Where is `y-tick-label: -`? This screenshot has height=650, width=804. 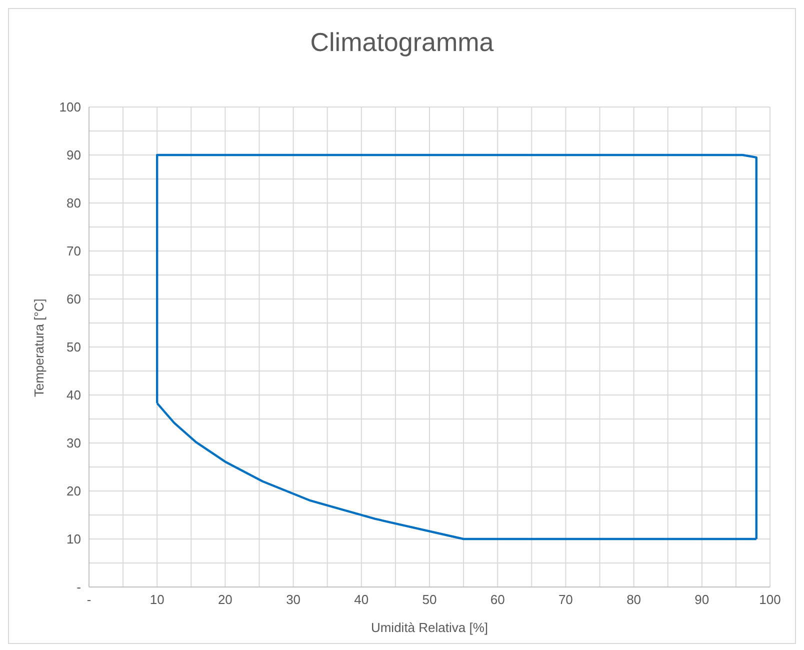 y-tick-label: - is located at coordinates (78, 587).